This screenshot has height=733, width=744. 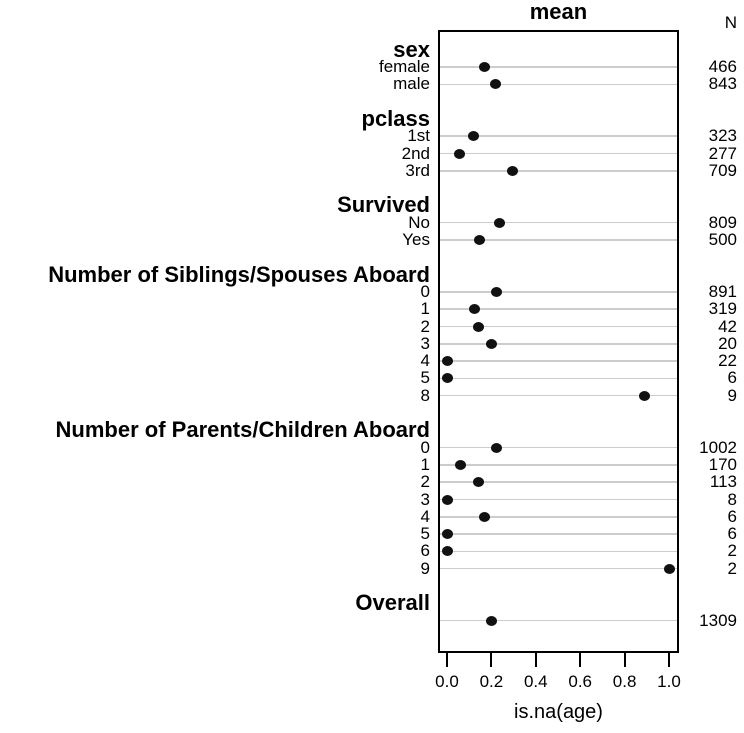 What do you see at coordinates (425, 291) in the screenshot?
I see `row-label: 0` at bounding box center [425, 291].